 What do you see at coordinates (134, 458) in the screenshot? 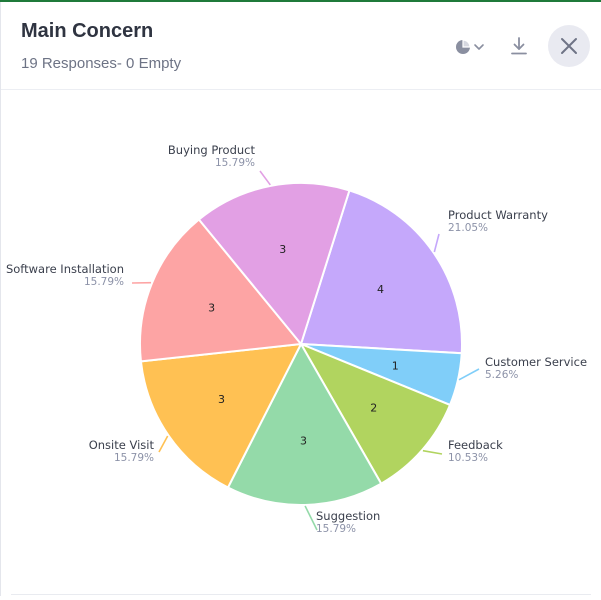
I see `slice-percent-onsite-visit: 15.79%` at bounding box center [134, 458].